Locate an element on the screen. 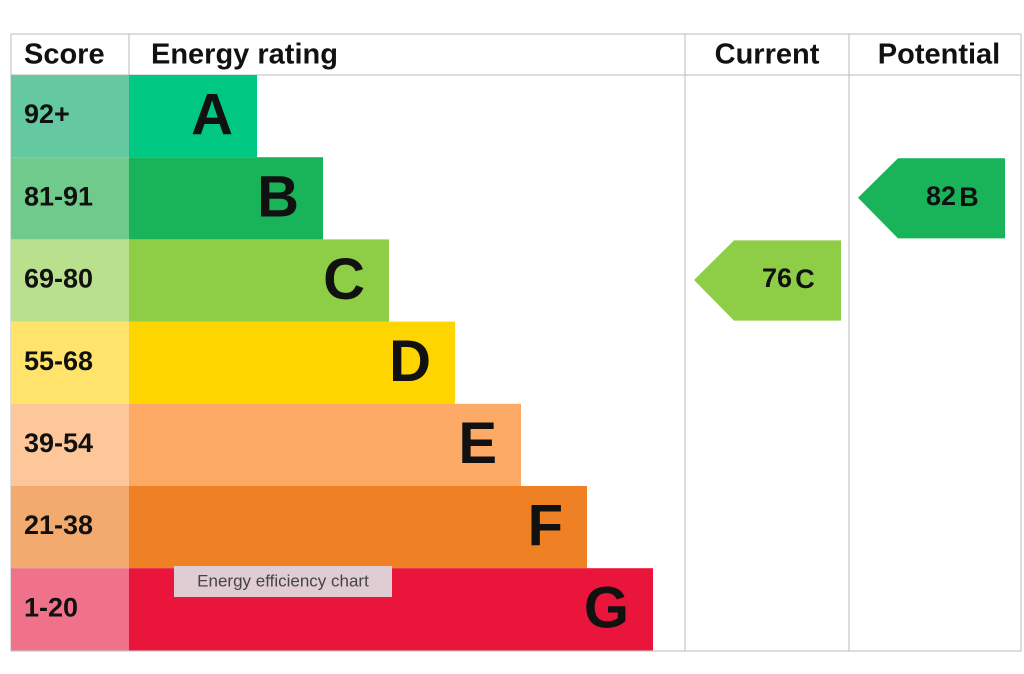 This screenshot has width=1024, height=674. tooltip: Energy efficiency chart is located at coordinates (283, 580).